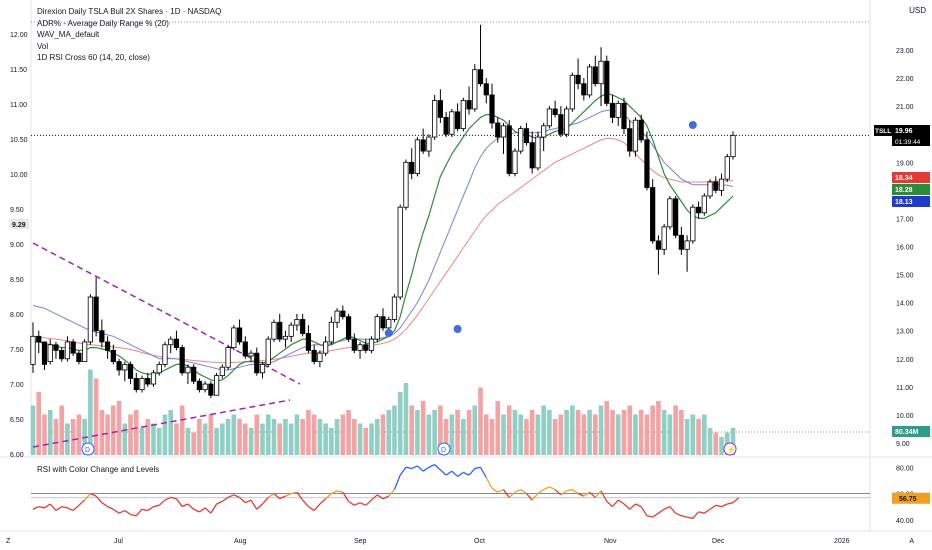 The height and width of the screenshot is (550, 932). What do you see at coordinates (731, 449) in the screenshot?
I see `event-marker-label: ⚡` at bounding box center [731, 449].